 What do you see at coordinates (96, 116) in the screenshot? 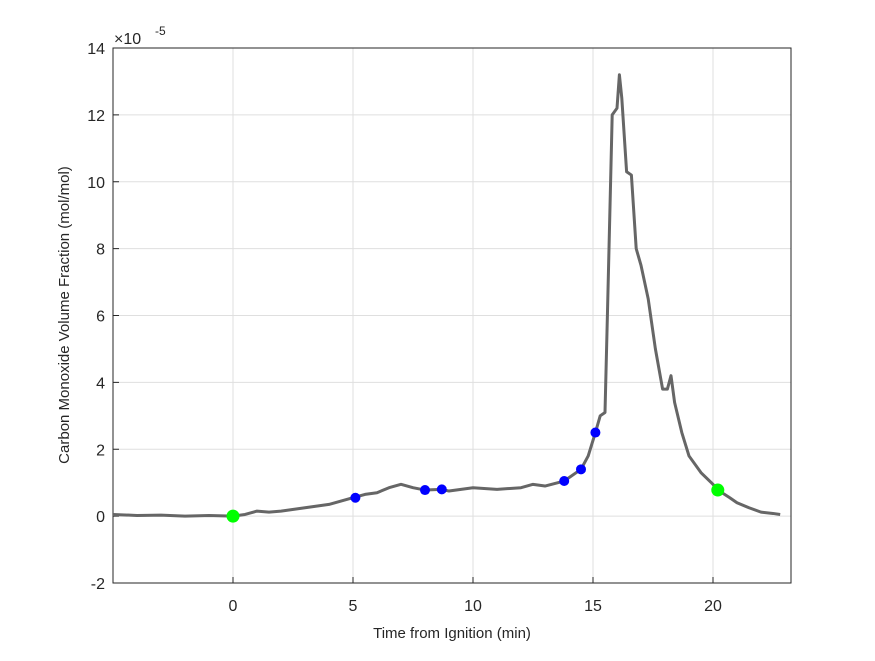
I see `y-tick-label: 12` at bounding box center [96, 116].